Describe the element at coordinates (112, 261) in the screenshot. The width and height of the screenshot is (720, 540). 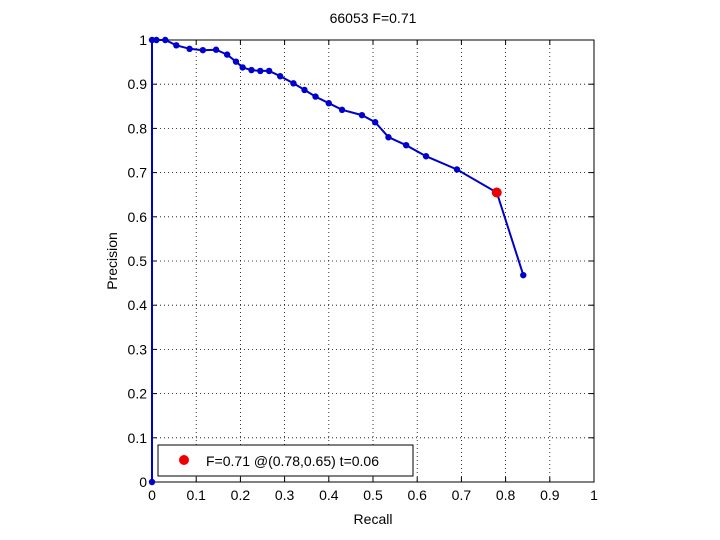
I see `y-axis-label: Precision` at that location.